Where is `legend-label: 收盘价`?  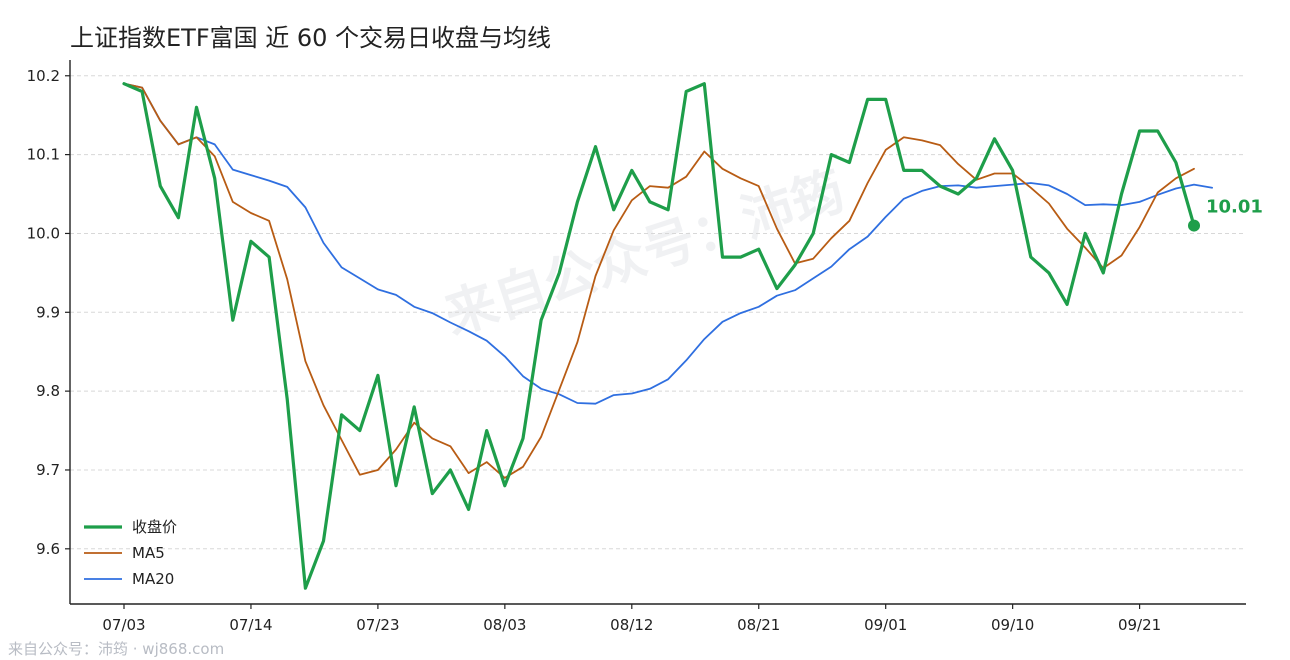 legend-label: 收盘价 is located at coordinates (154, 527).